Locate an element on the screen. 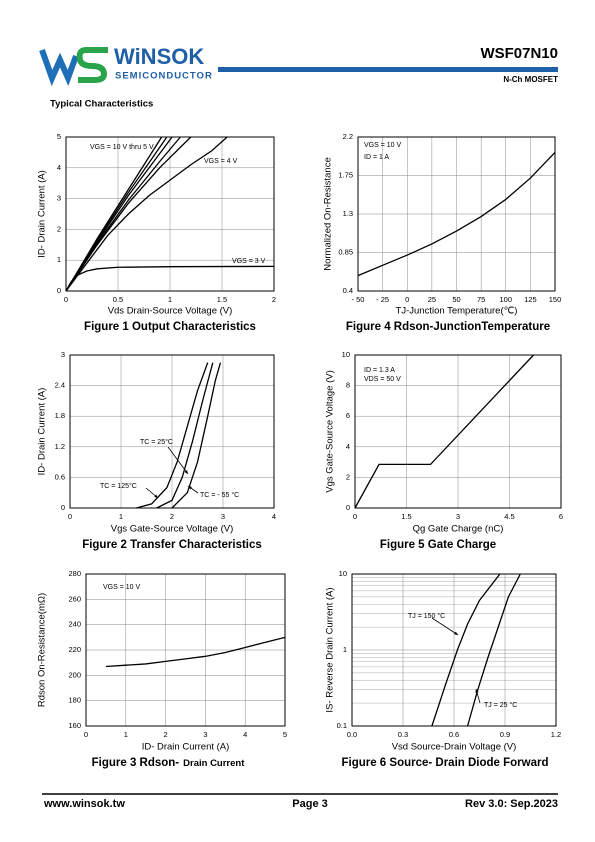 This screenshot has height=842, width=595. y-tick-label: 280 is located at coordinates (74, 573).